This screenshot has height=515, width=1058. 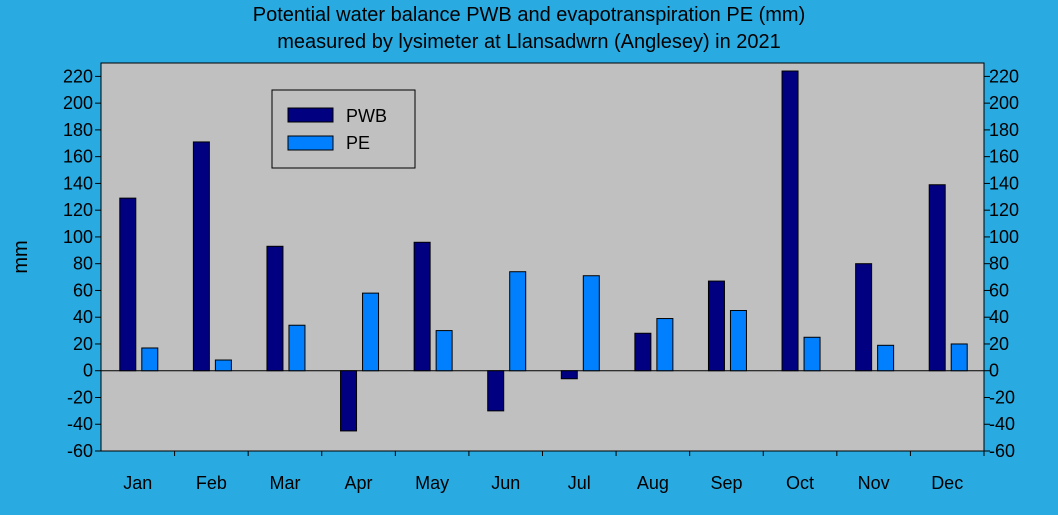 I want to click on x-tick-label: Jun, so click(x=505, y=483).